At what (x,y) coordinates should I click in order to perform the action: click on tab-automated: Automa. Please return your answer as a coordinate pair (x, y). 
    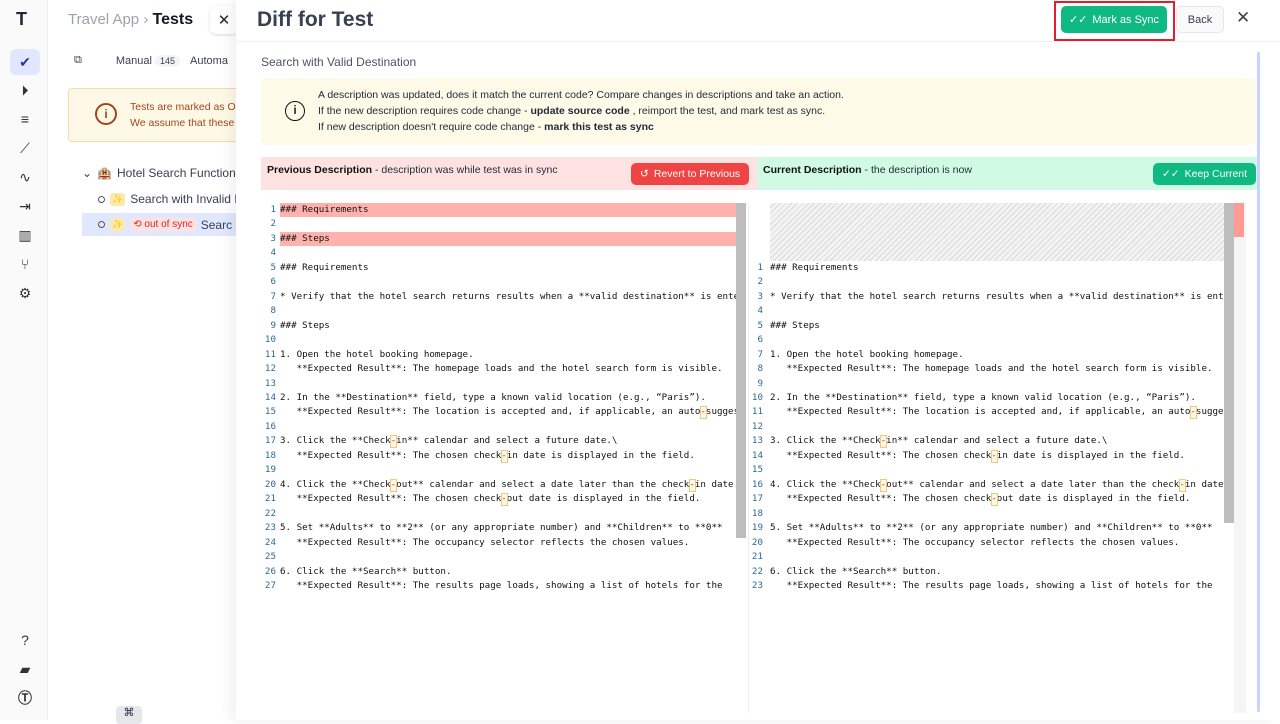
    Looking at the image, I should click on (209, 60).